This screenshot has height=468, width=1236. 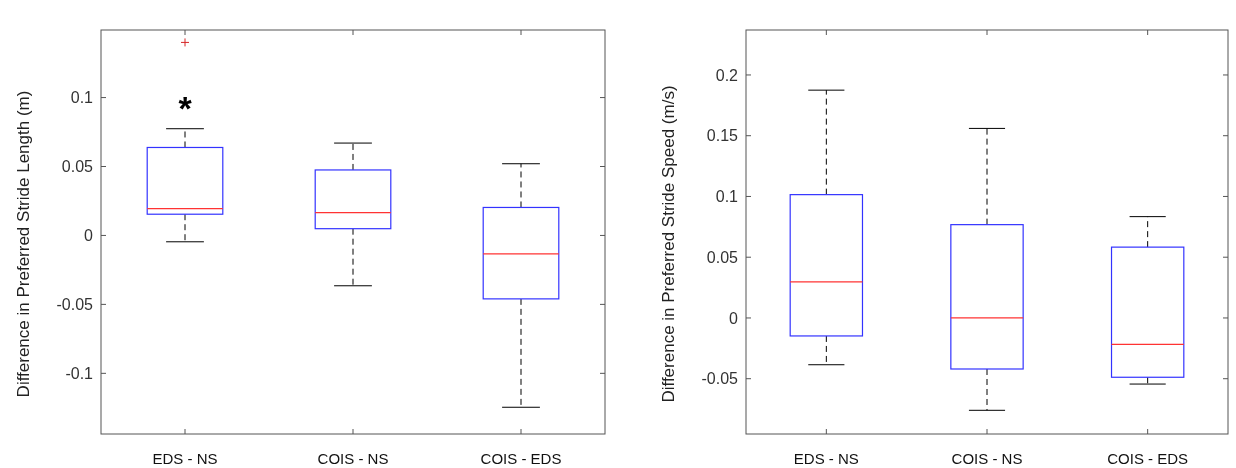 I want to click on y-tick-label: 0.2, so click(x=727, y=75).